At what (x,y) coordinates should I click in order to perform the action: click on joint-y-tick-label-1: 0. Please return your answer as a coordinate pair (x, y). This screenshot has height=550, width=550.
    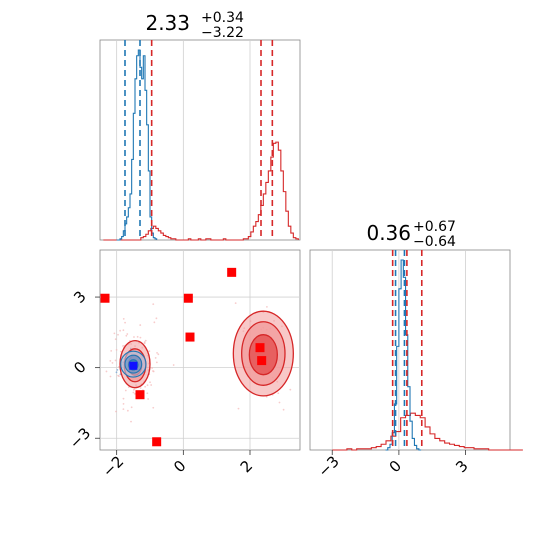
    Looking at the image, I should click on (79, 367).